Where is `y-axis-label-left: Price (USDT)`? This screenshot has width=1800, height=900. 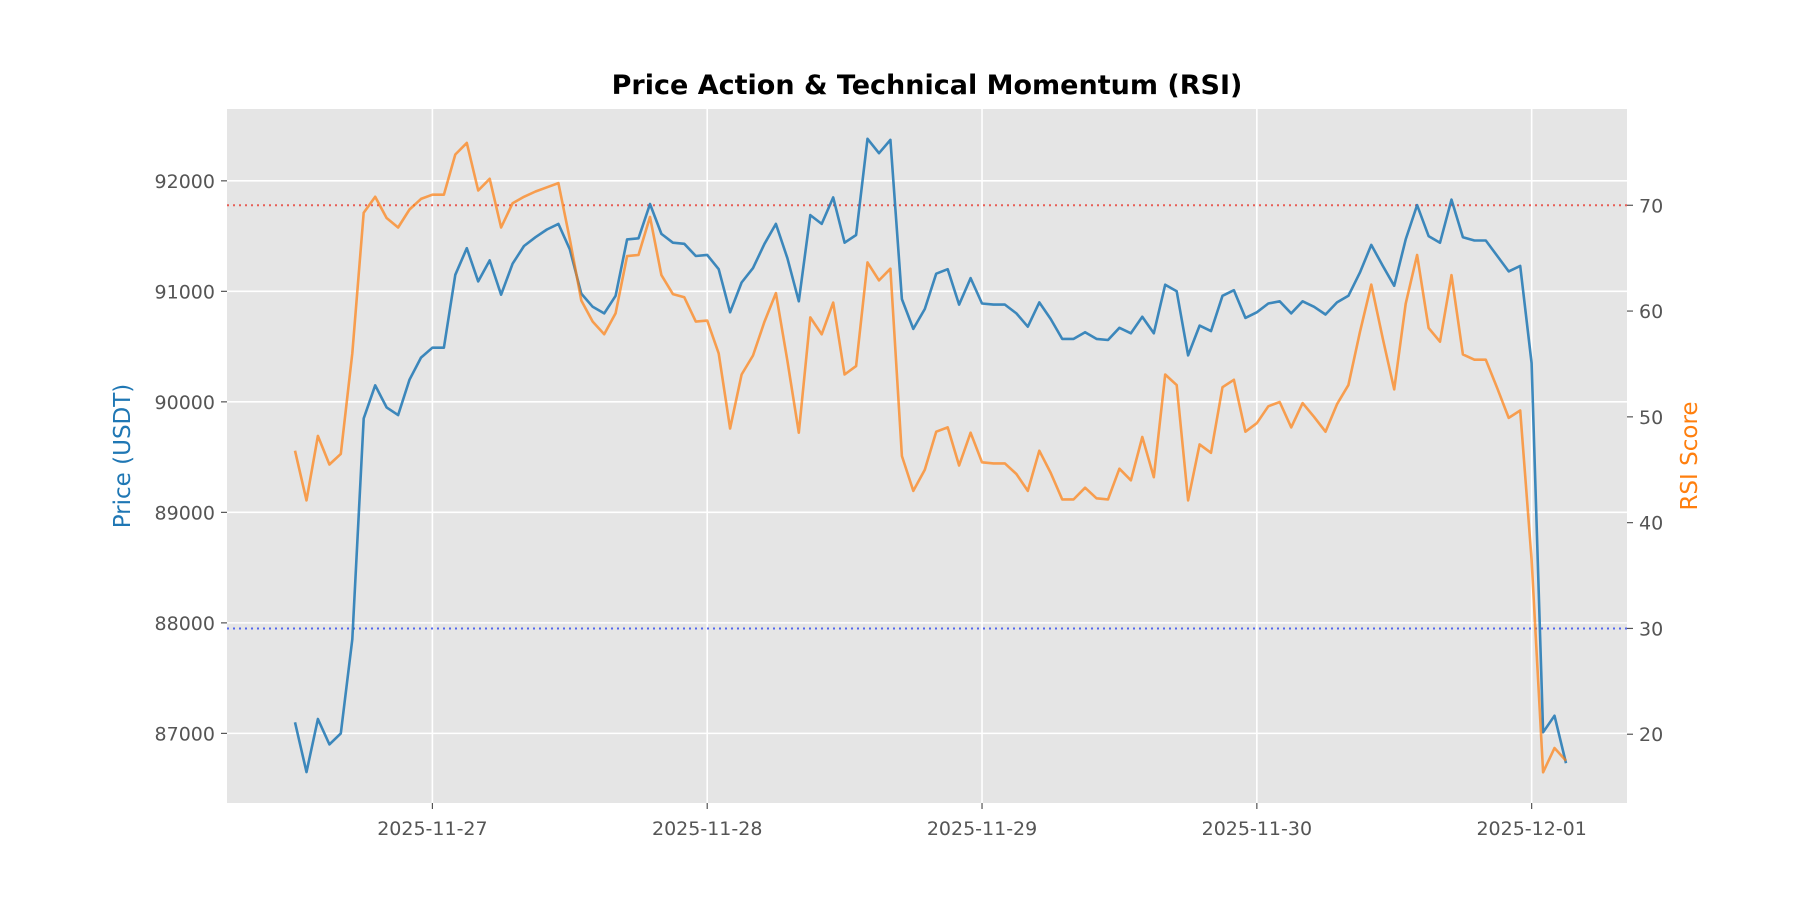 y-axis-label-left: Price (USDT) is located at coordinates (123, 456).